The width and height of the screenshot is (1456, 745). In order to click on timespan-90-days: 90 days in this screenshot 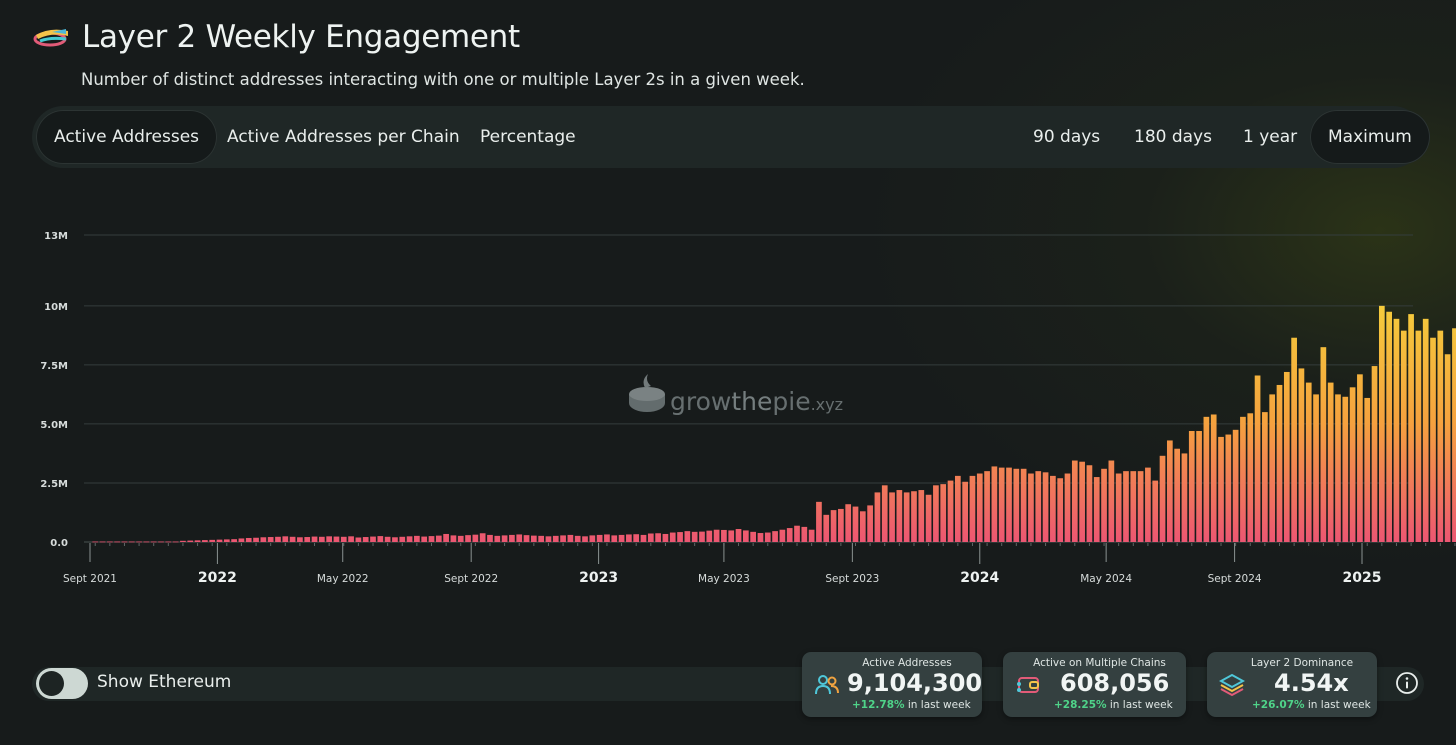, I will do `click(1067, 137)`.